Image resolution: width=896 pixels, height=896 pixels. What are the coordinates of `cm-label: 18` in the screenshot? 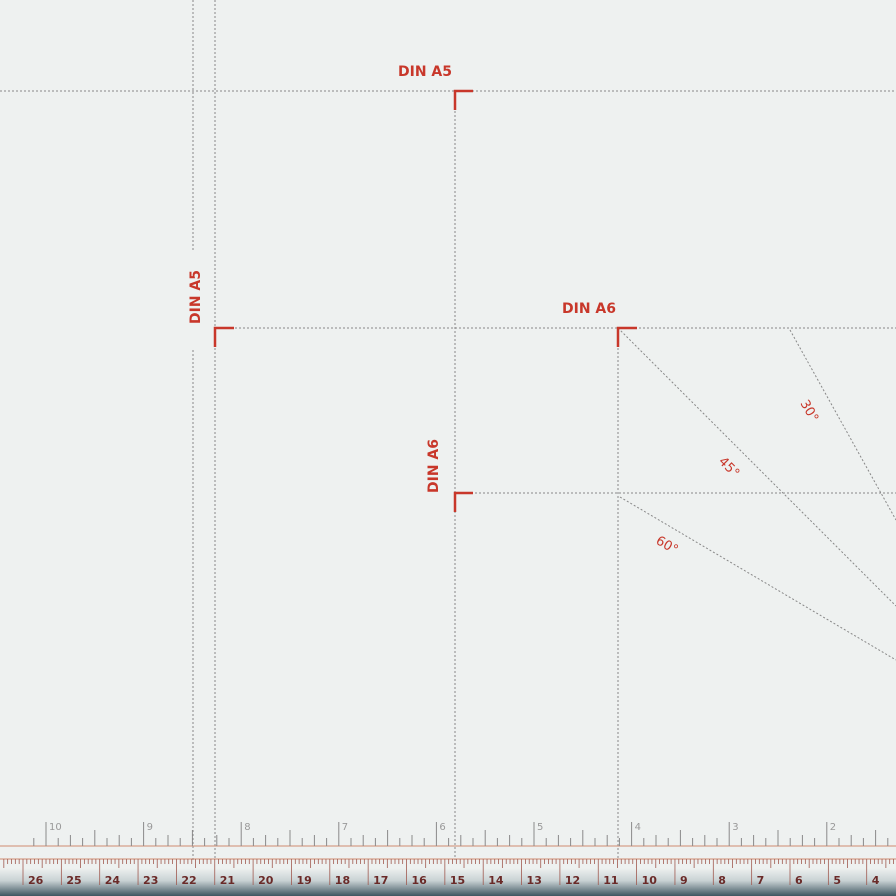 It's located at (342, 880).